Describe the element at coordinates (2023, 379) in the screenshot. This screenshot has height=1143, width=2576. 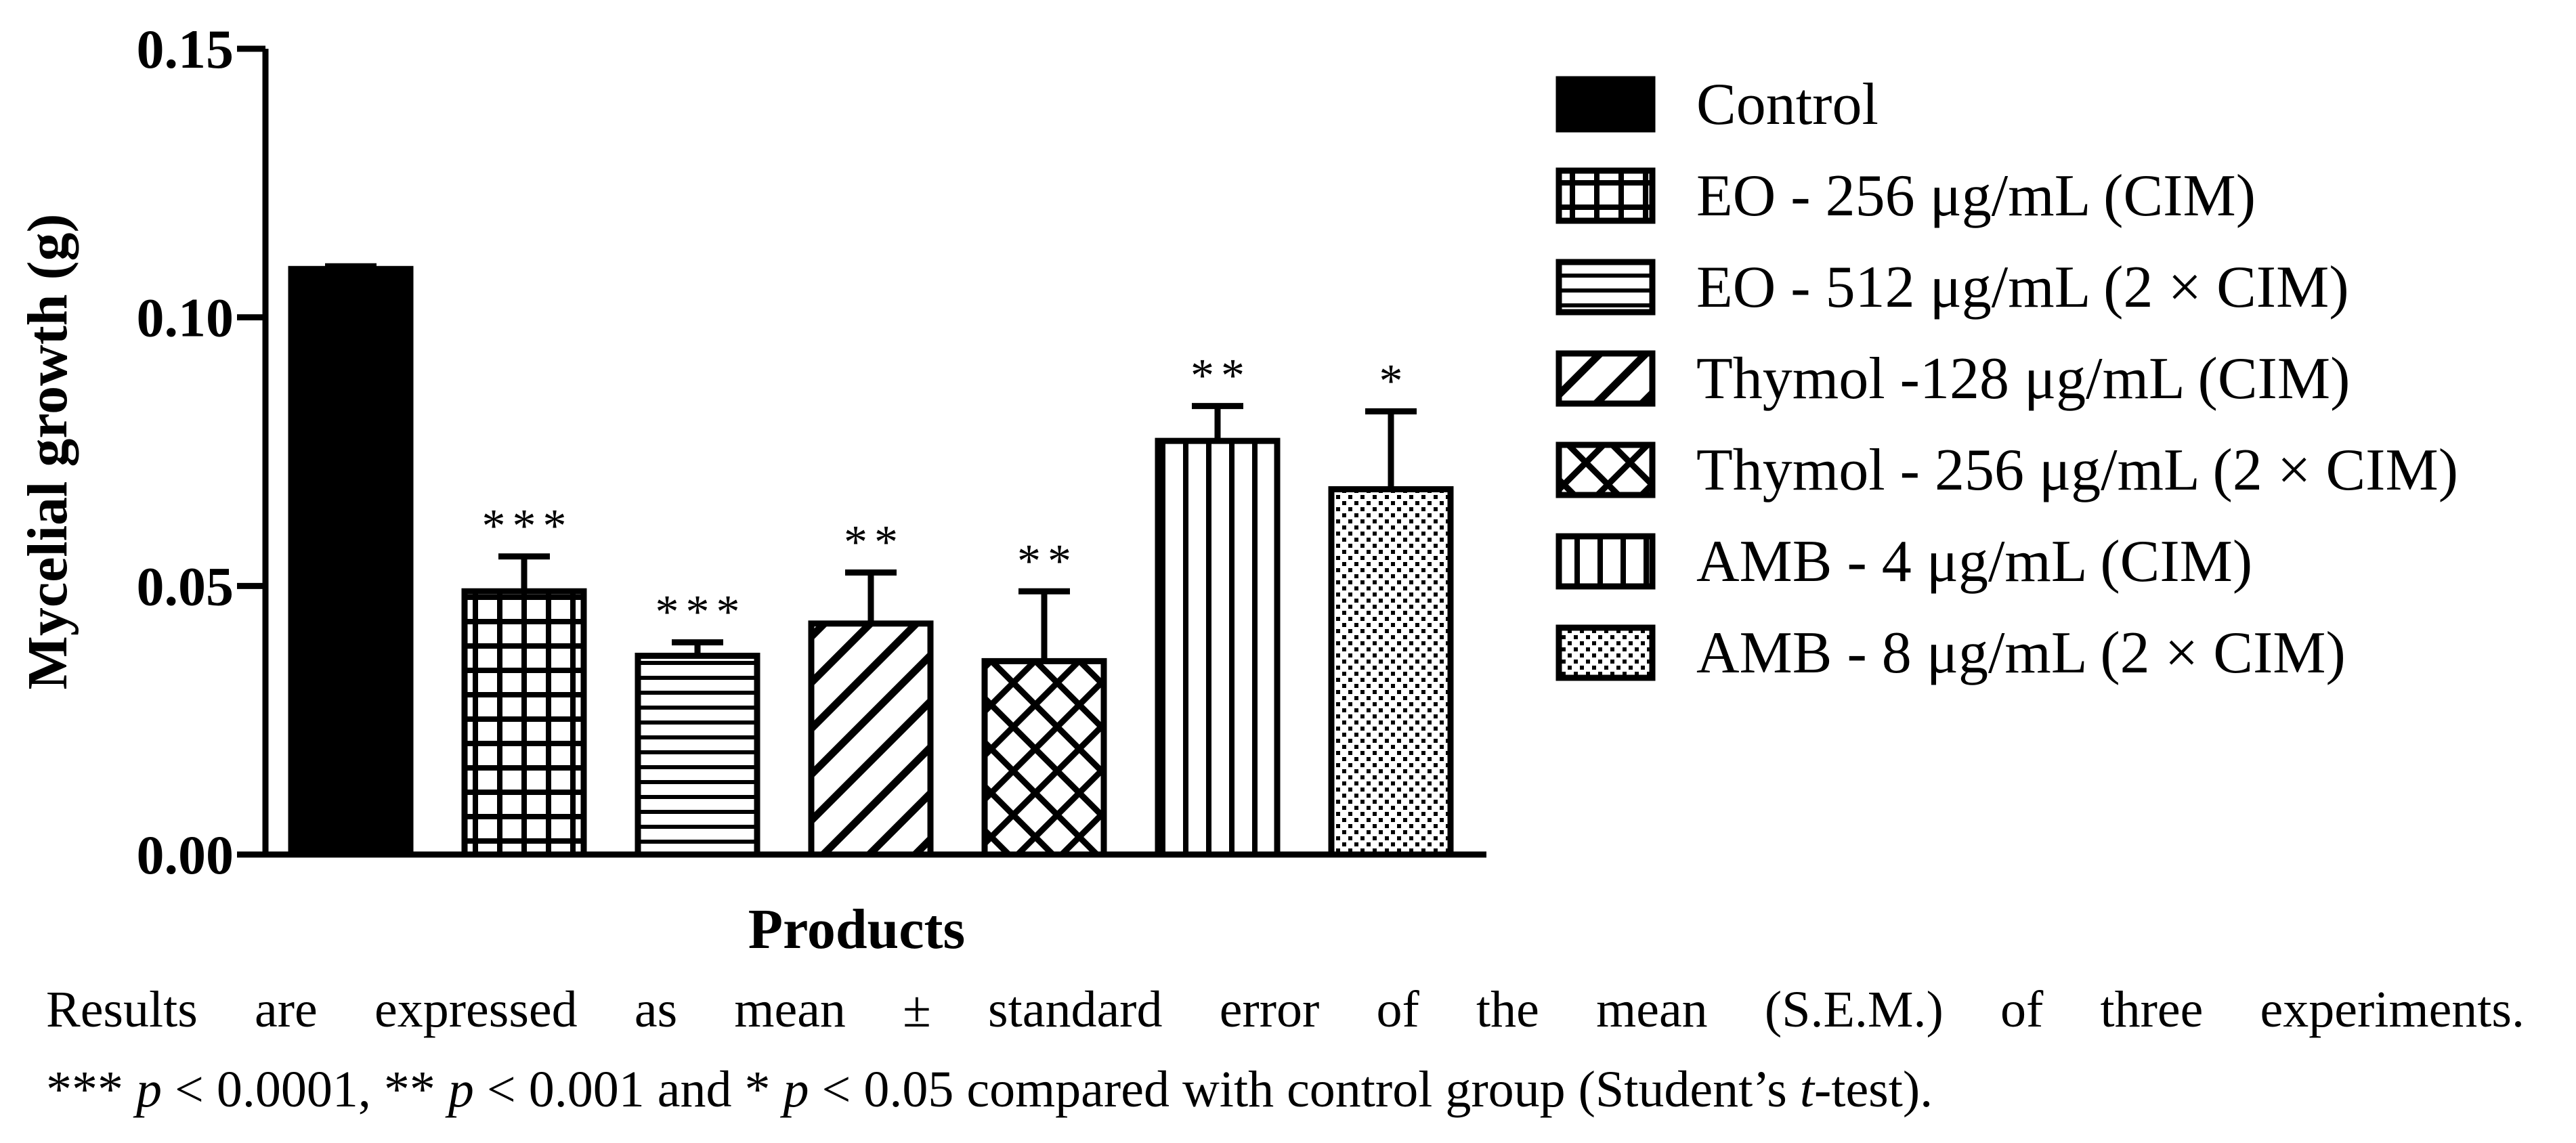
I see `legend-label: Thymol -128 μg/mL (CIM)` at that location.